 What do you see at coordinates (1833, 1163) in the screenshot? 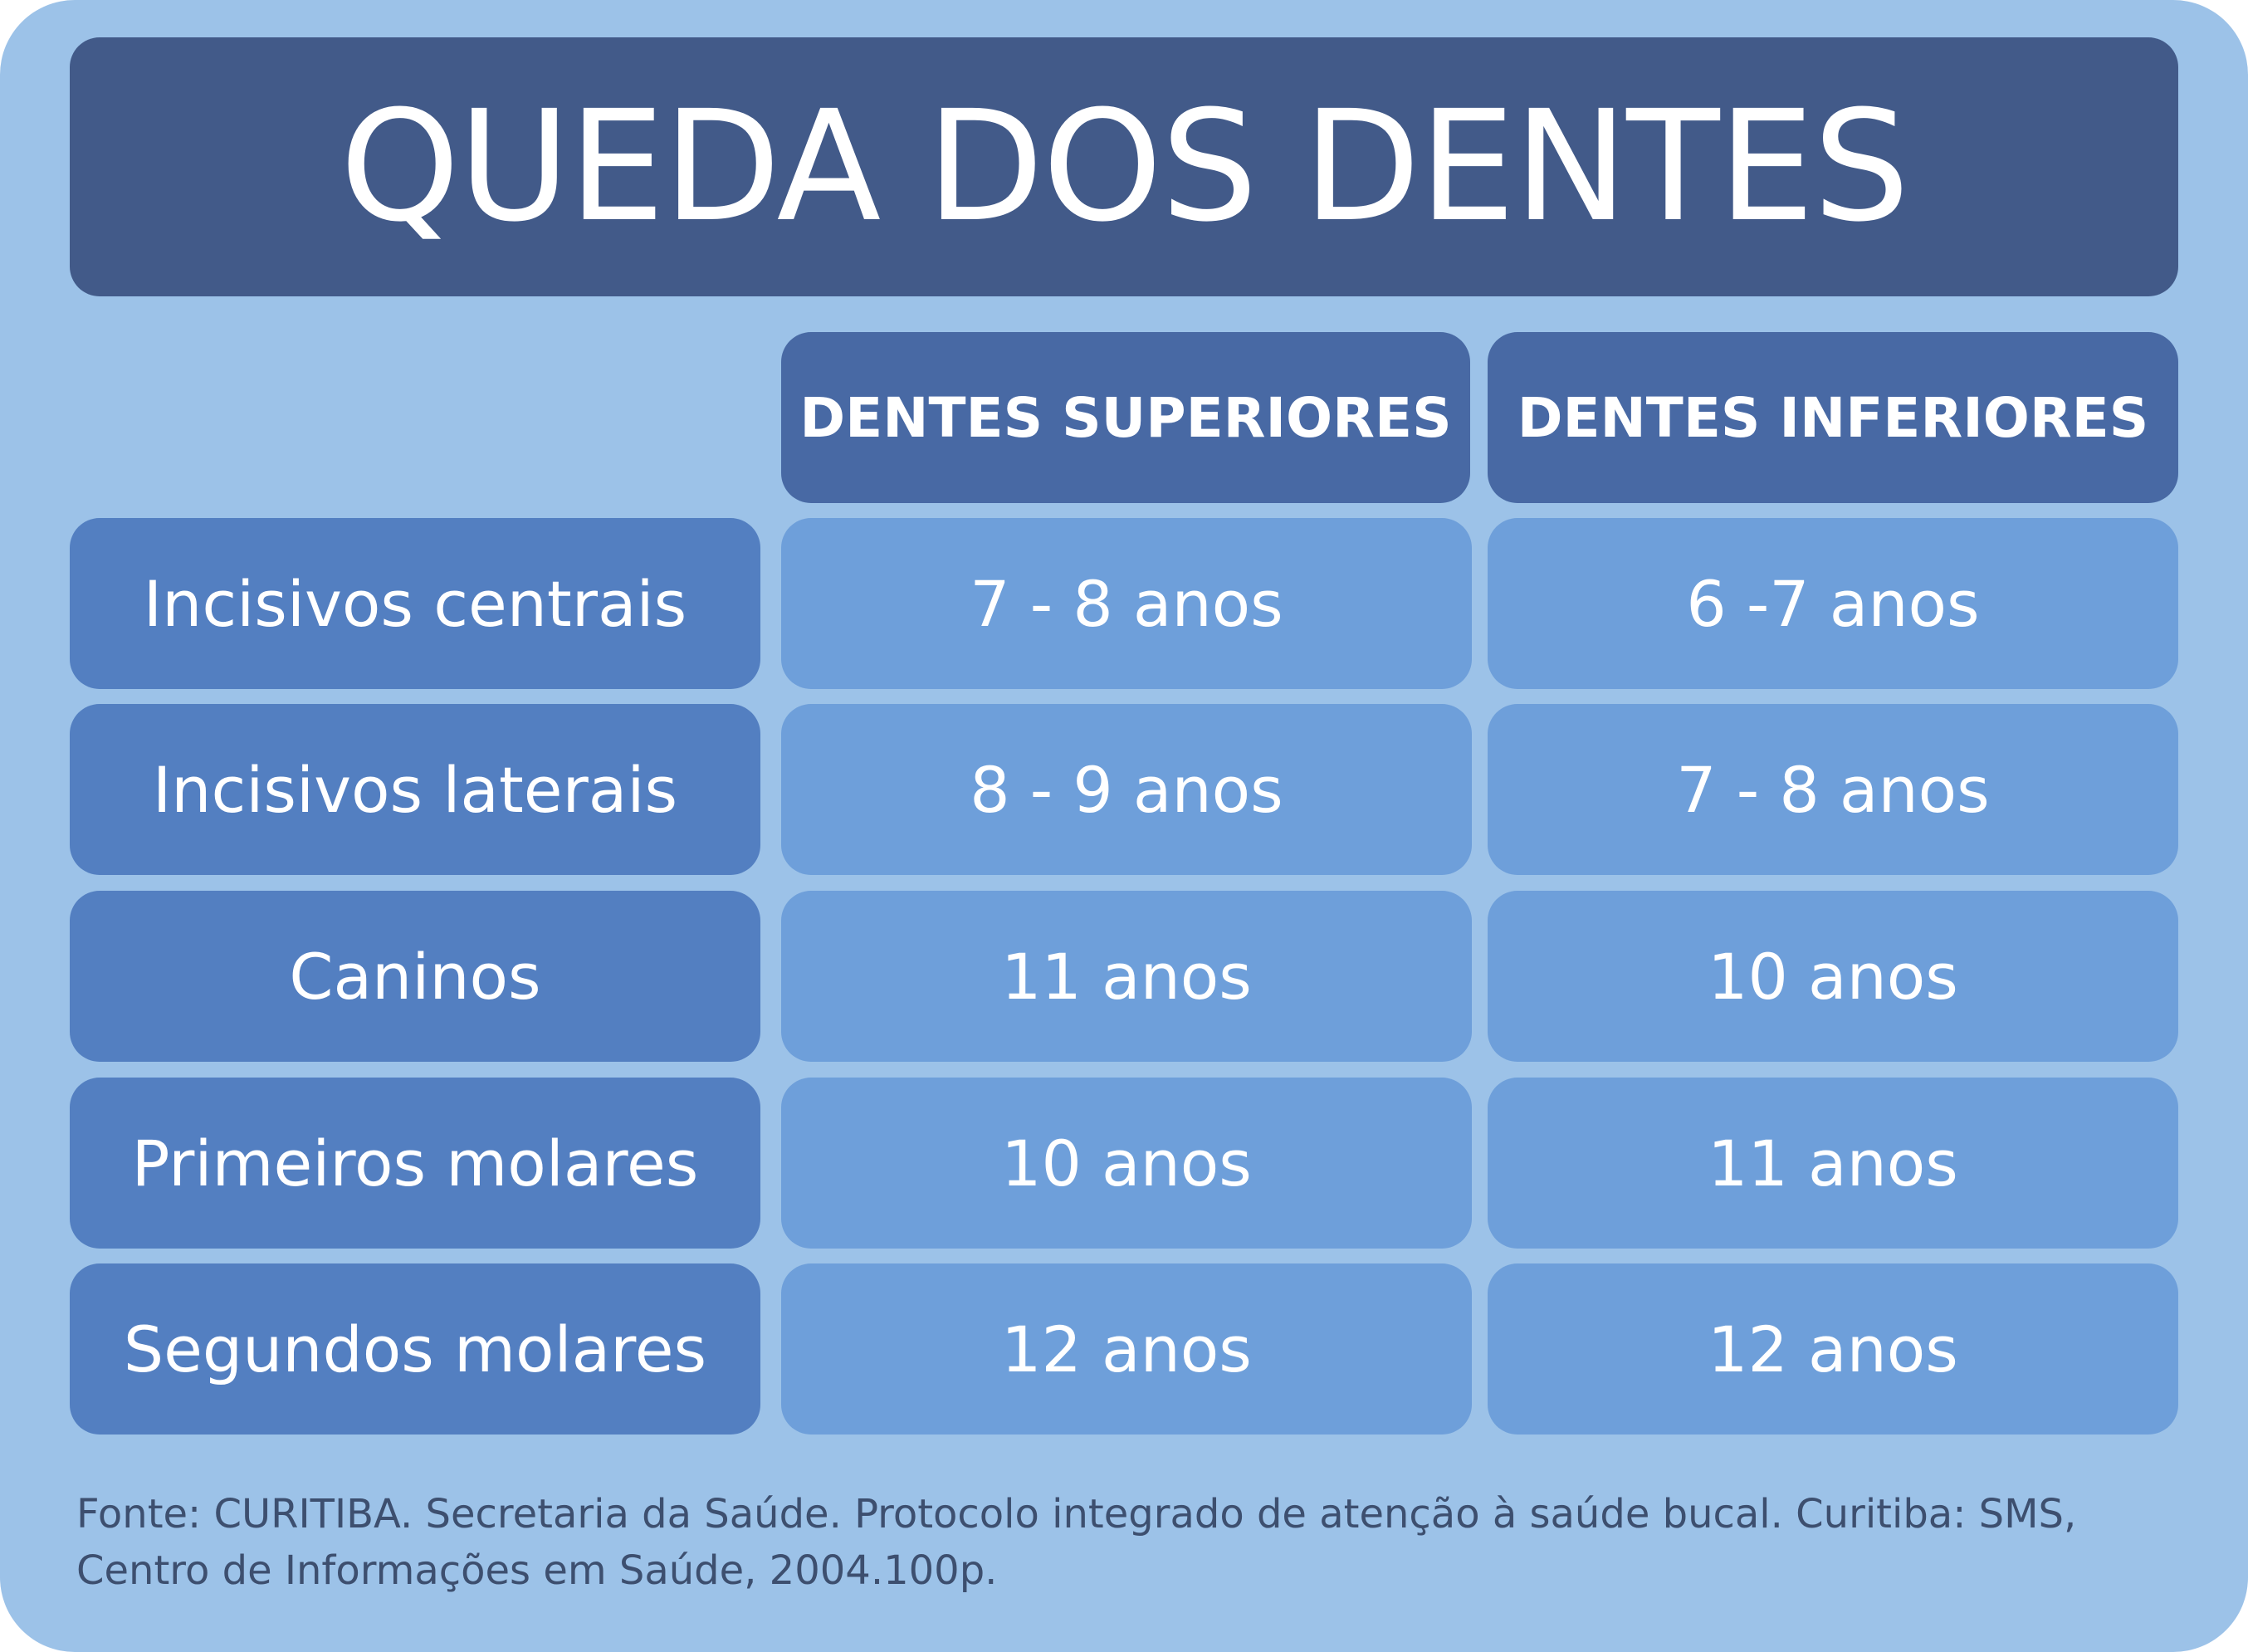
I see `cell-lower-primeiros-molares: 11 anos` at bounding box center [1833, 1163].